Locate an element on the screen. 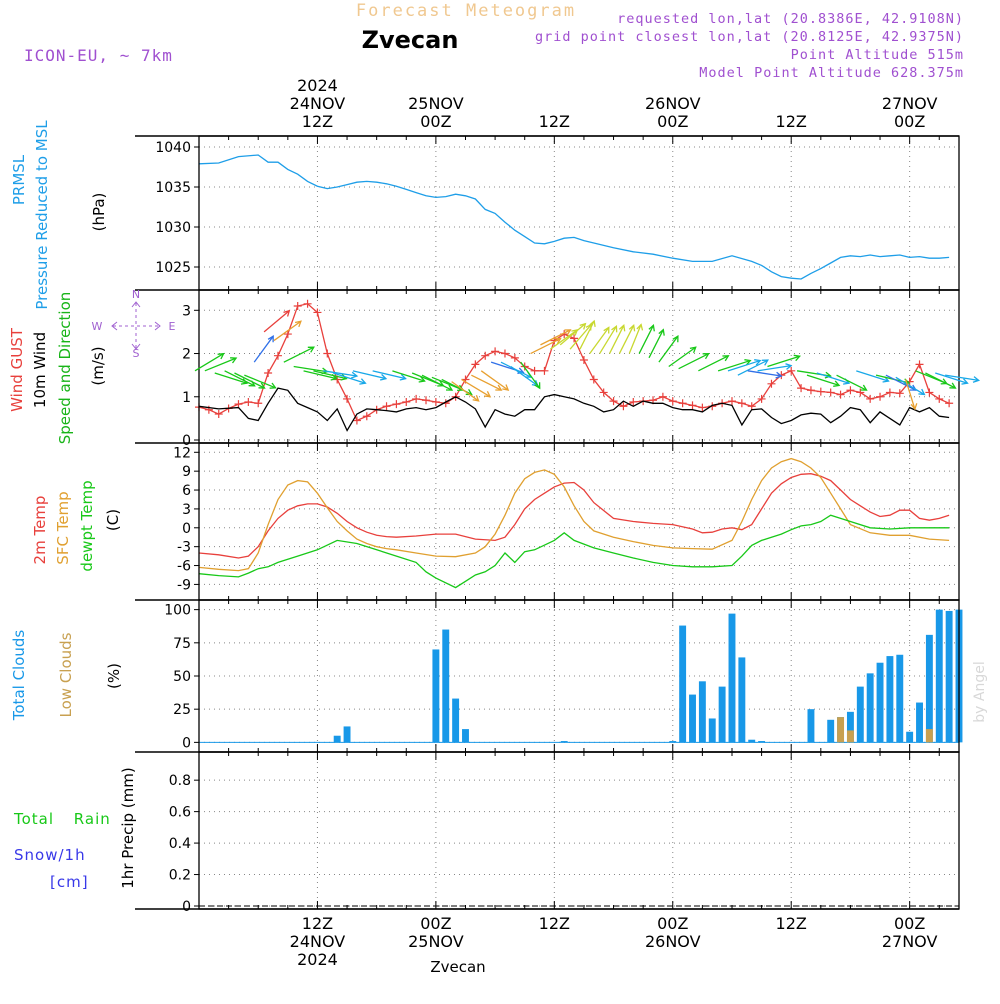  series-prmsl is located at coordinates (574, 217).